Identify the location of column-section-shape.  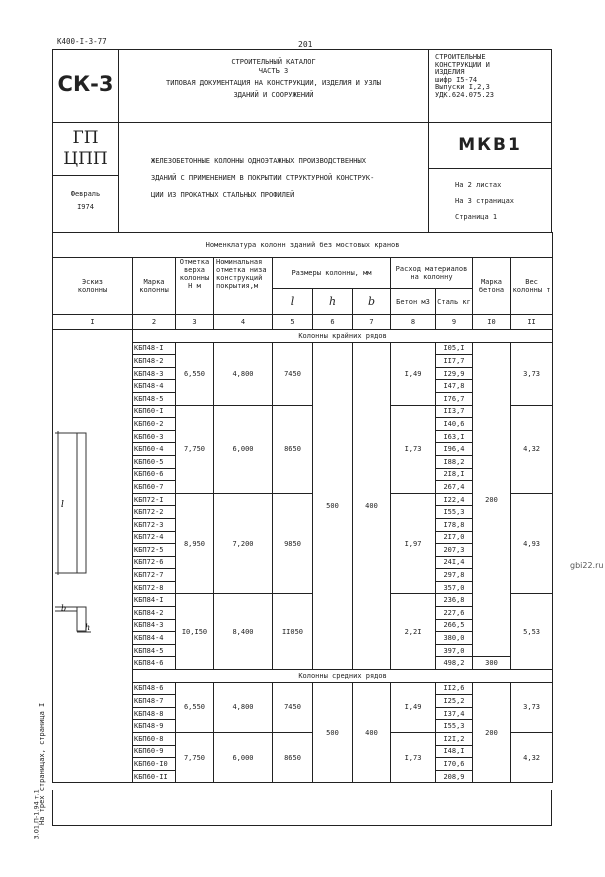
(81, 619).